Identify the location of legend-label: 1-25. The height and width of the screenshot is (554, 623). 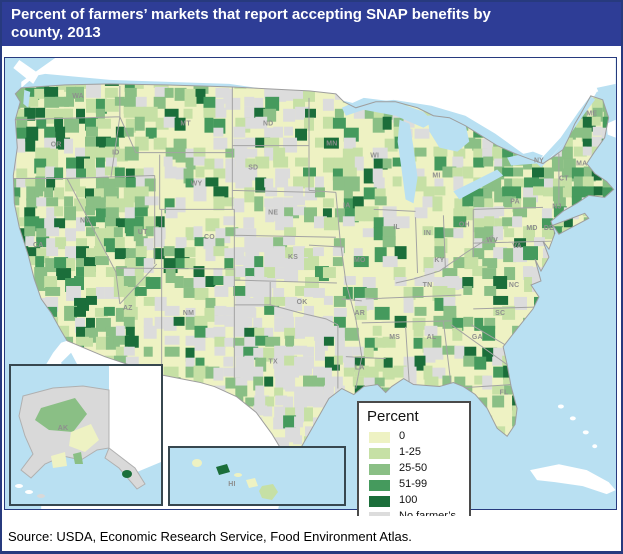
(410, 452).